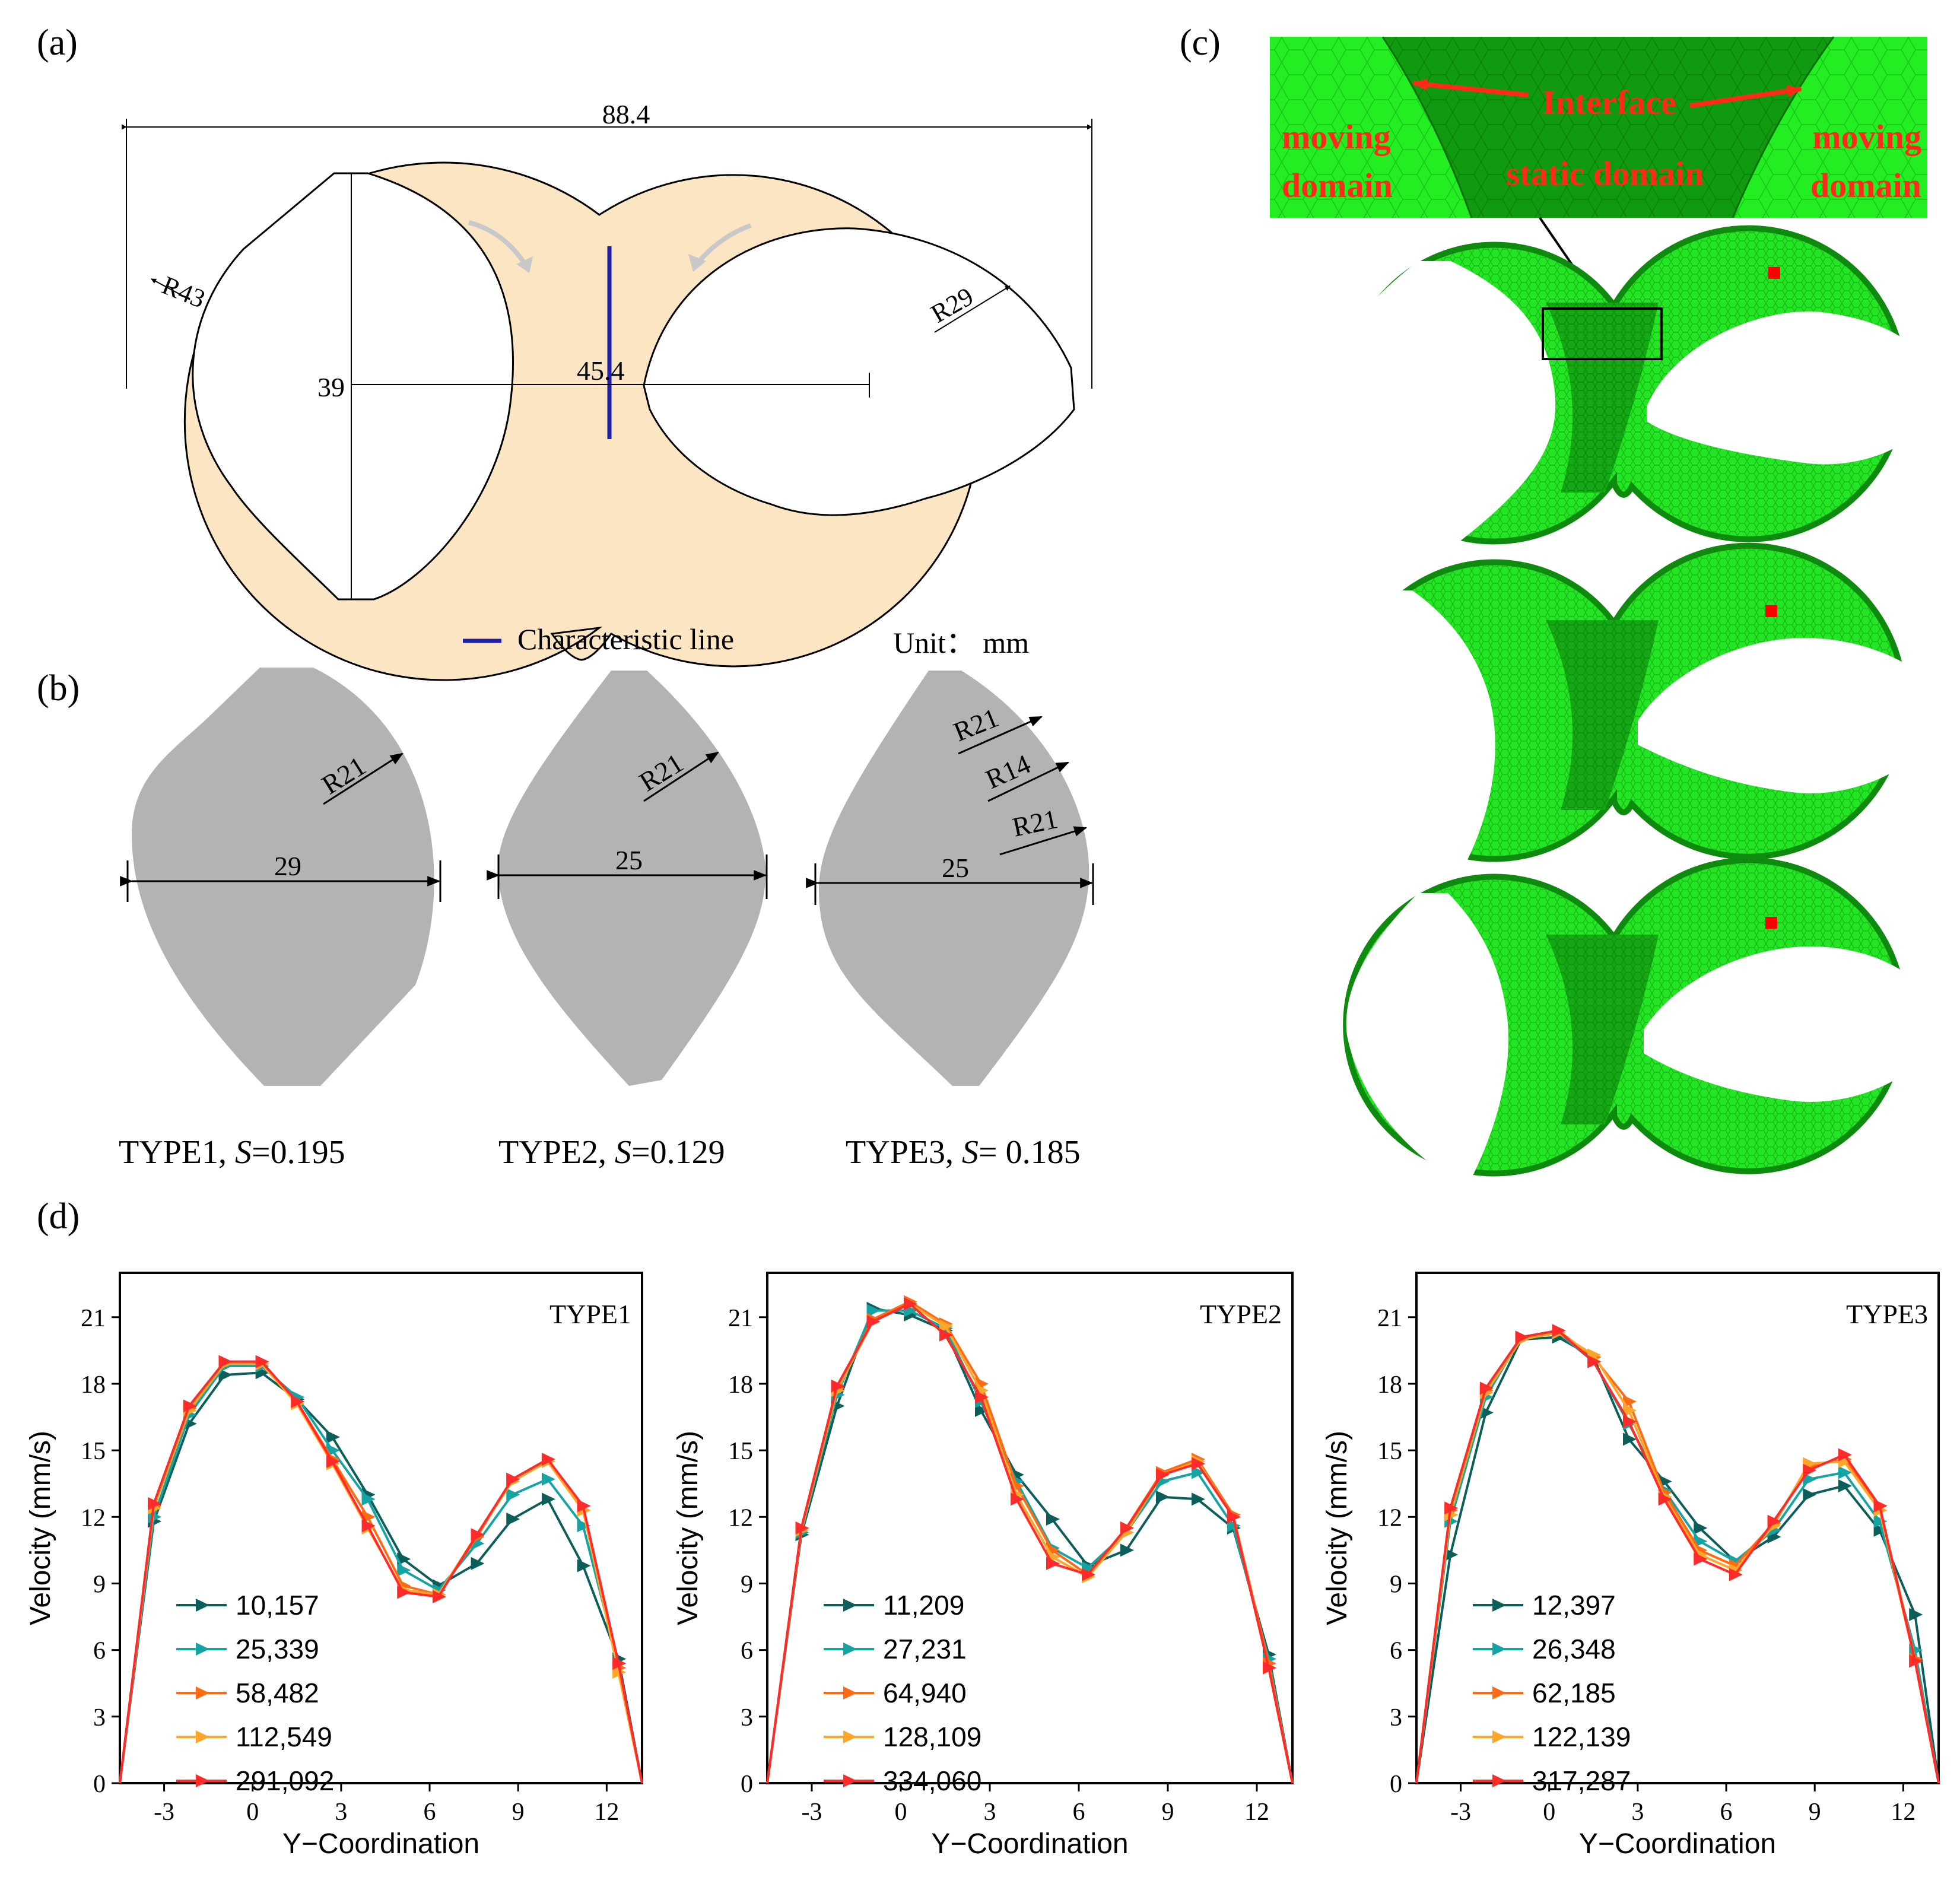  What do you see at coordinates (1200, 43) in the screenshot?
I see `panel-label-c: (c)` at bounding box center [1200, 43].